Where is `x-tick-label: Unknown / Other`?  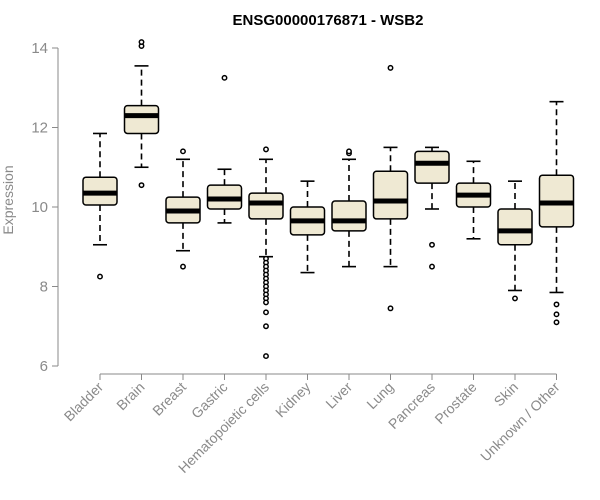 x-tick-label: Unknown / Other is located at coordinates (520, 422).